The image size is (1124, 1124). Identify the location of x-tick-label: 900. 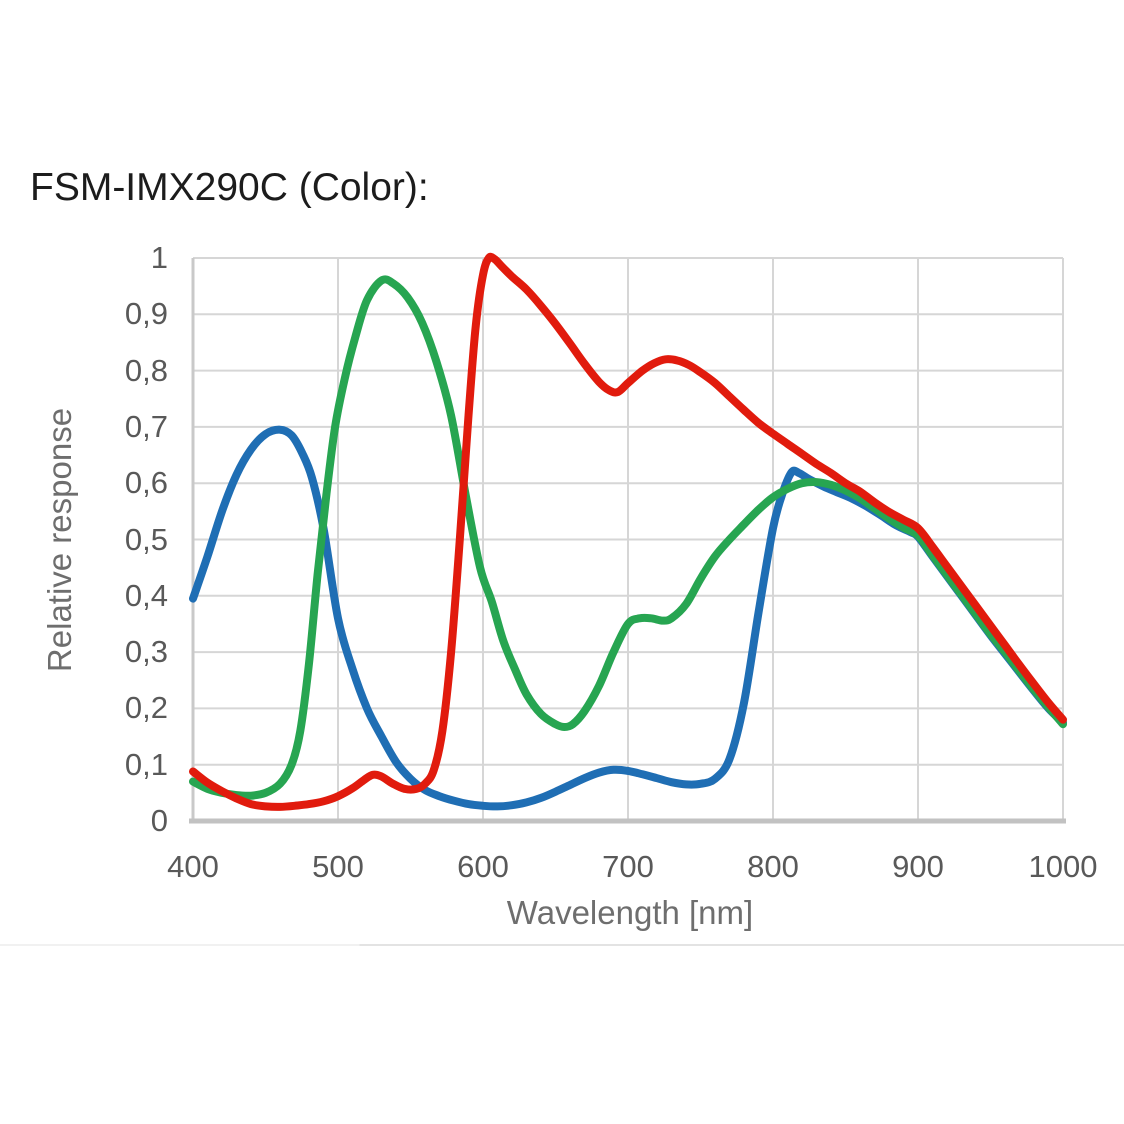
(918, 866).